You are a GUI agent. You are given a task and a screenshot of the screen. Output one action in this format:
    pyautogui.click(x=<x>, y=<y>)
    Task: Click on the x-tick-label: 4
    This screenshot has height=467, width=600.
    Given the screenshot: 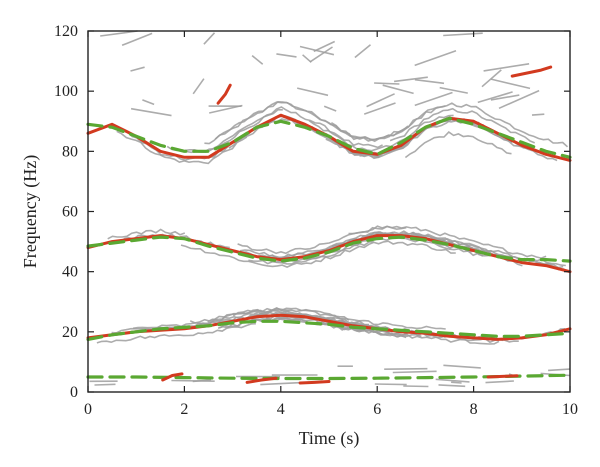 What is the action you would take?
    pyautogui.click(x=281, y=409)
    